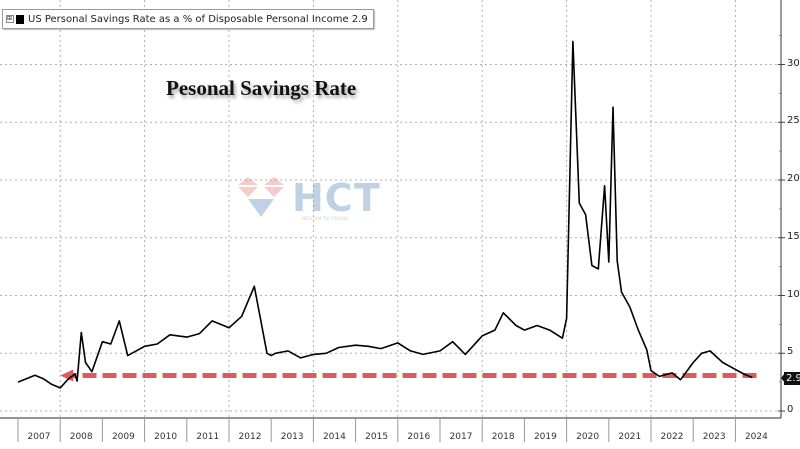 This screenshot has height=449, width=800. I want to click on watermark-subtitle: HIEU QUA THI TRUONG, so click(325, 218).